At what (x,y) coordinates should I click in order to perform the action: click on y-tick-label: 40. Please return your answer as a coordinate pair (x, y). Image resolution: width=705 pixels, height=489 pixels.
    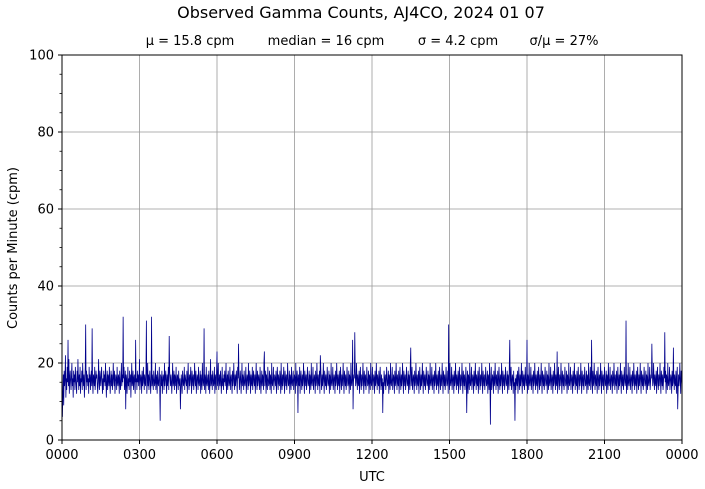
    Looking at the image, I should click on (45, 287).